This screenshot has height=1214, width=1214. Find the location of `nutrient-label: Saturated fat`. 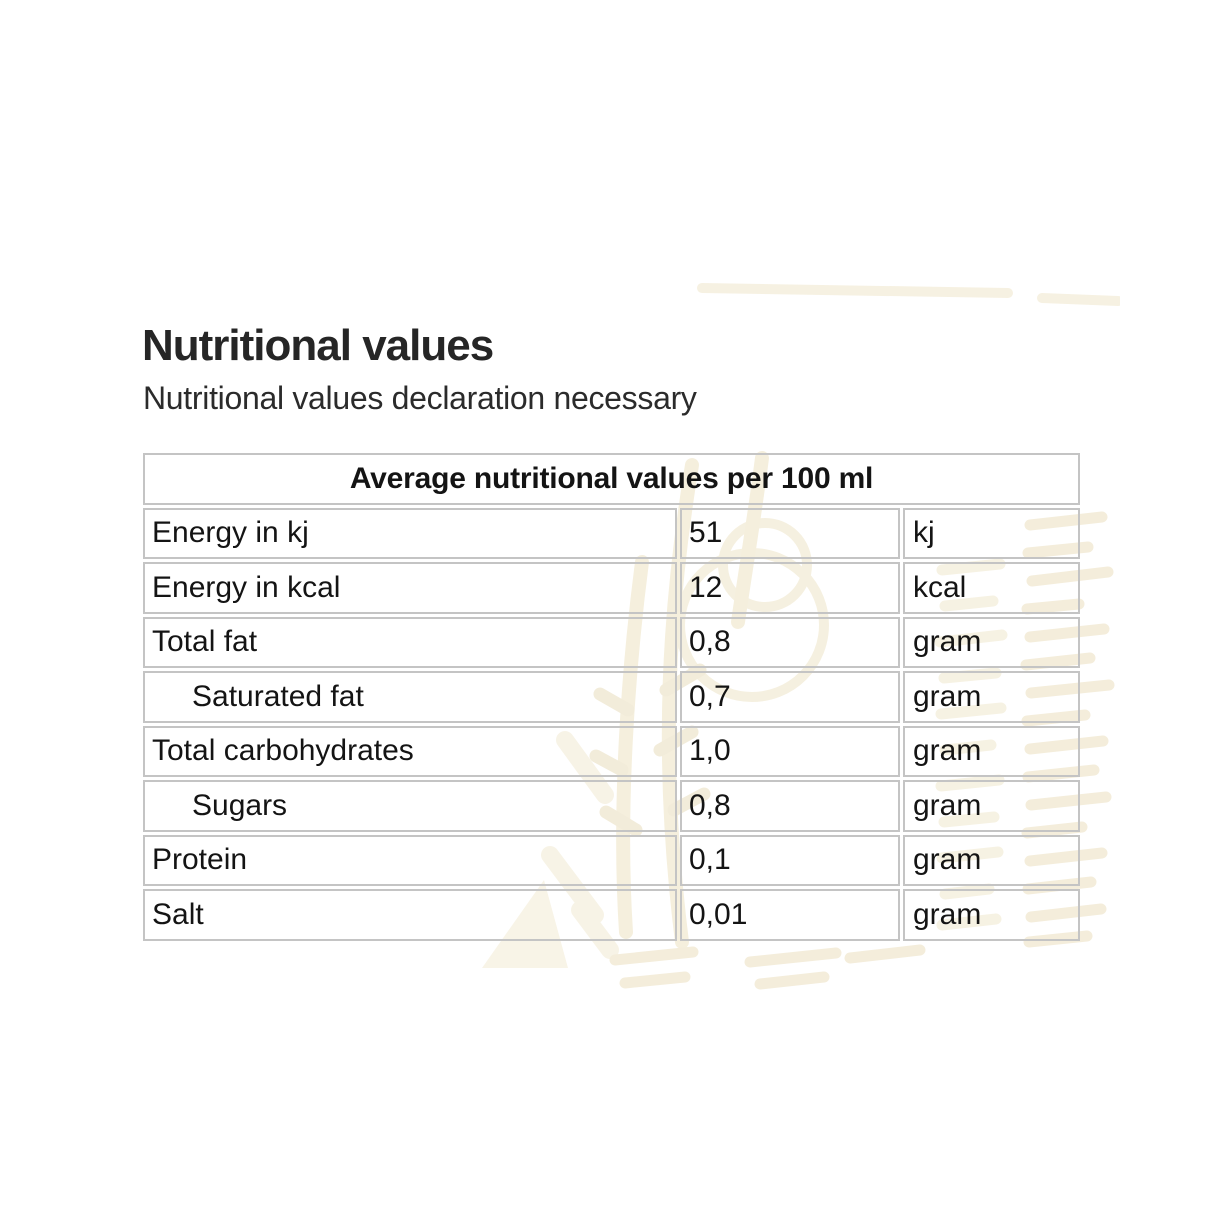

nutrient-label: Saturated fat is located at coordinates (410, 697).